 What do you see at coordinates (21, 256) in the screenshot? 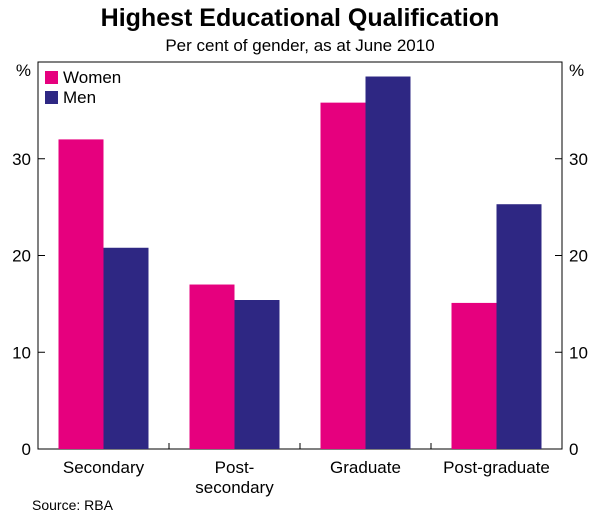
I see `y-tick-label-left: 20` at bounding box center [21, 256].